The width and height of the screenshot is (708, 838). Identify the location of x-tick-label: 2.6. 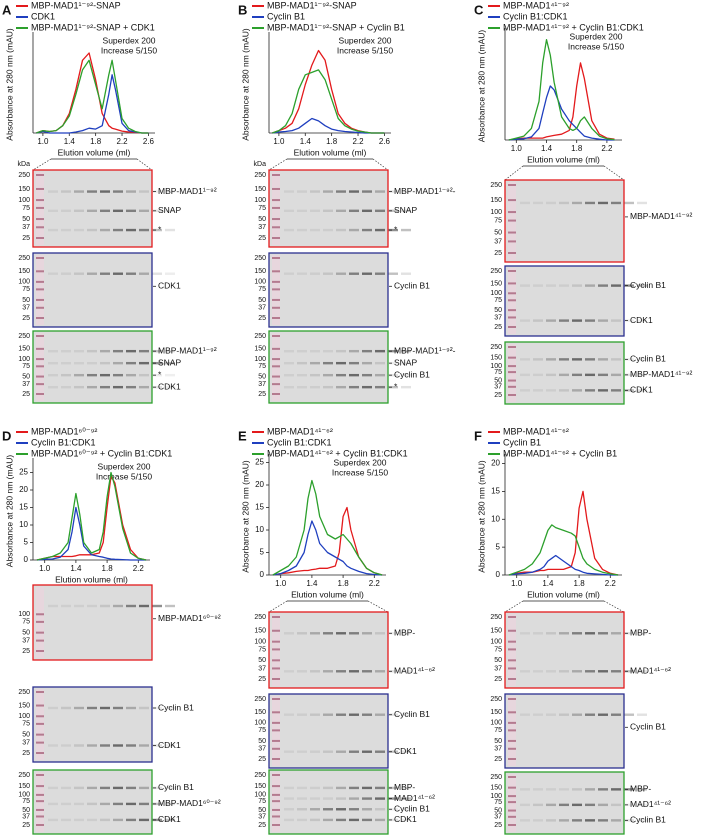
(149, 141).